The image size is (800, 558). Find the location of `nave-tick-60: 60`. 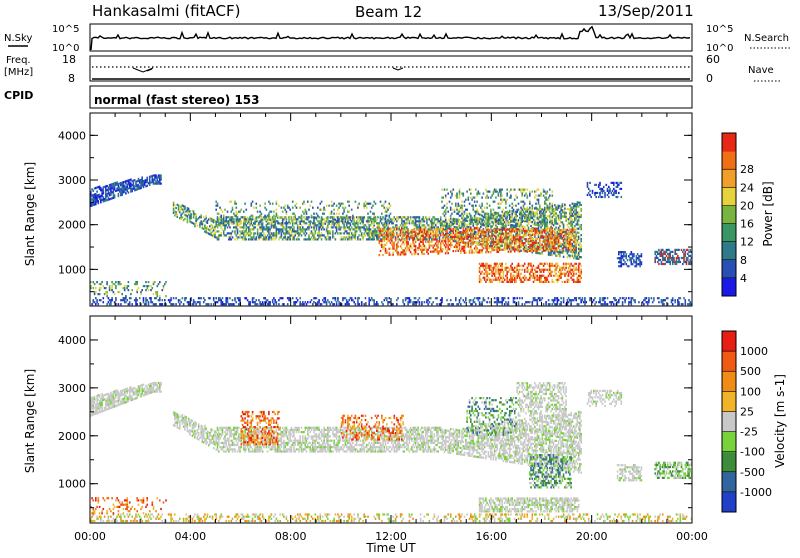

nave-tick-60: 60 is located at coordinates (713, 59).